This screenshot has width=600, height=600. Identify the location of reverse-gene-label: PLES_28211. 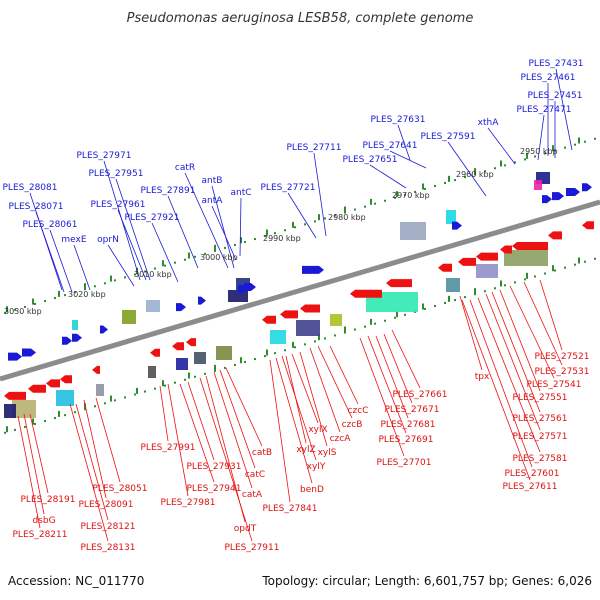
(40, 535).